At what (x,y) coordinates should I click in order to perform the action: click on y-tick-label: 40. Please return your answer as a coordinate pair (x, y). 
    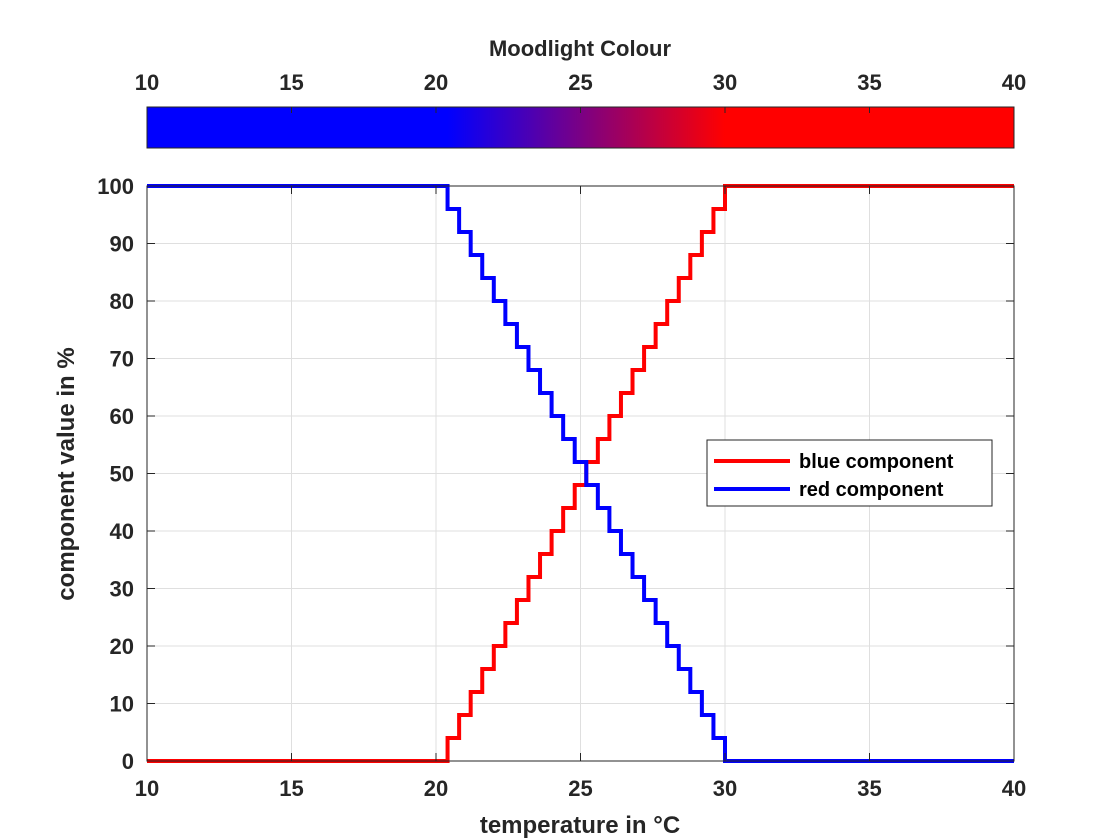
    Looking at the image, I should click on (122, 531).